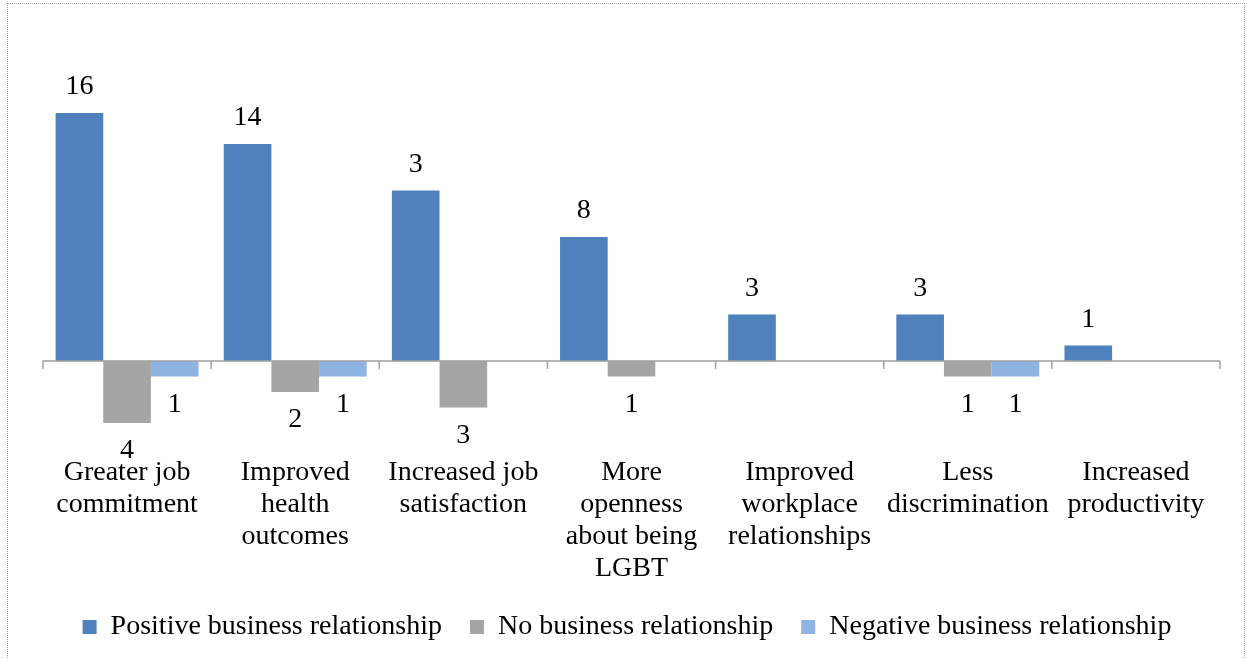  What do you see at coordinates (583, 208) in the screenshot?
I see `data-label: 8` at bounding box center [583, 208].